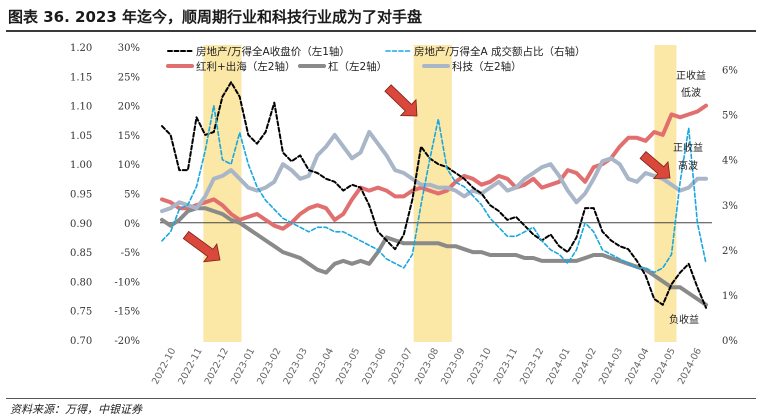  What do you see at coordinates (127, 312) in the screenshot?
I see `left2-tick-label: -15%` at bounding box center [127, 312].